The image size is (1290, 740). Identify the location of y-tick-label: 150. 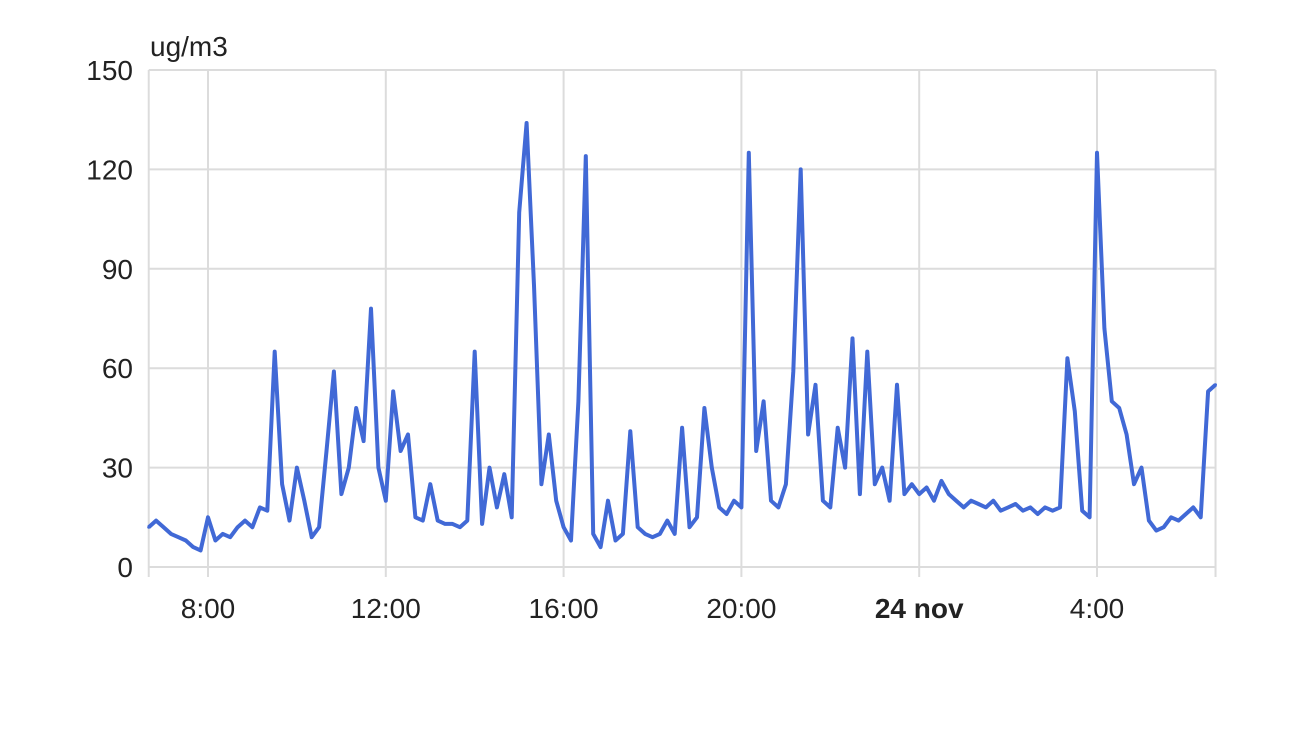
(109, 70).